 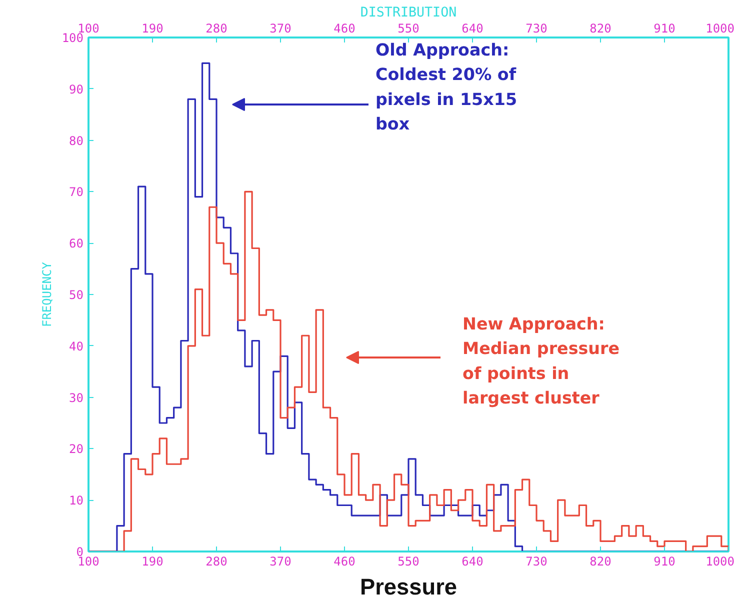 I want to click on x2-tick-label: 460, so click(x=345, y=561).